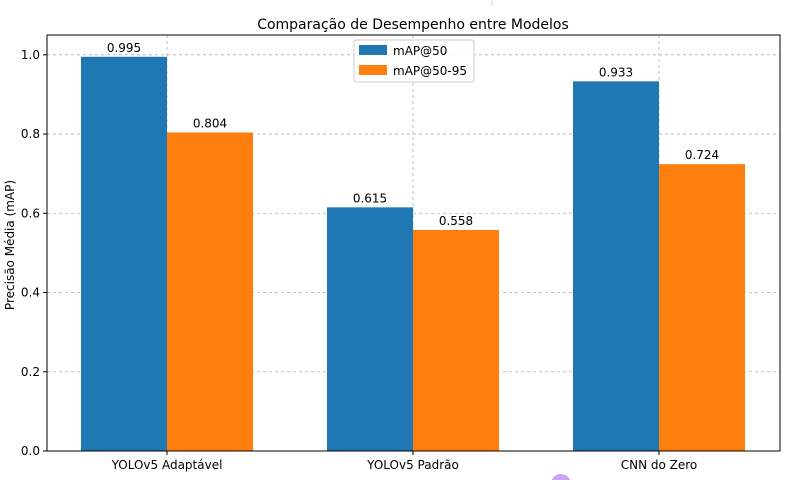  What do you see at coordinates (616, 72) in the screenshot?
I see `bar-value-label: 0.933` at bounding box center [616, 72].